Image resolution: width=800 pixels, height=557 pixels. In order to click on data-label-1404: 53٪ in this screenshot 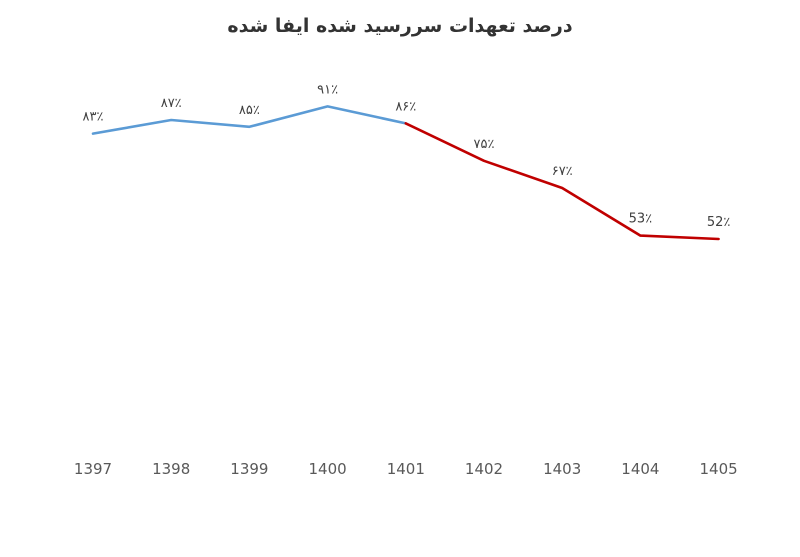, I will do `click(641, 219)`.